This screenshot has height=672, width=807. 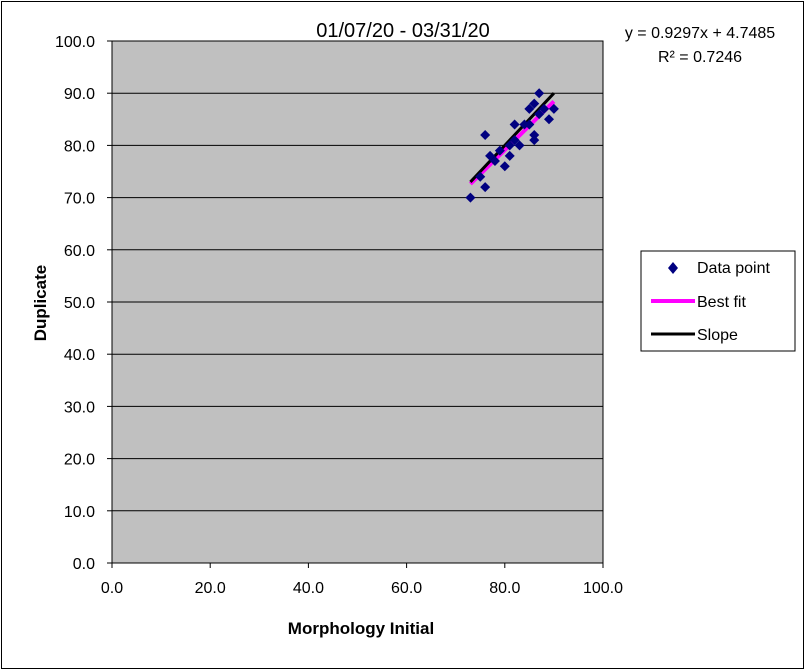 I want to click on x-tick-label: 60.0, so click(x=406, y=588).